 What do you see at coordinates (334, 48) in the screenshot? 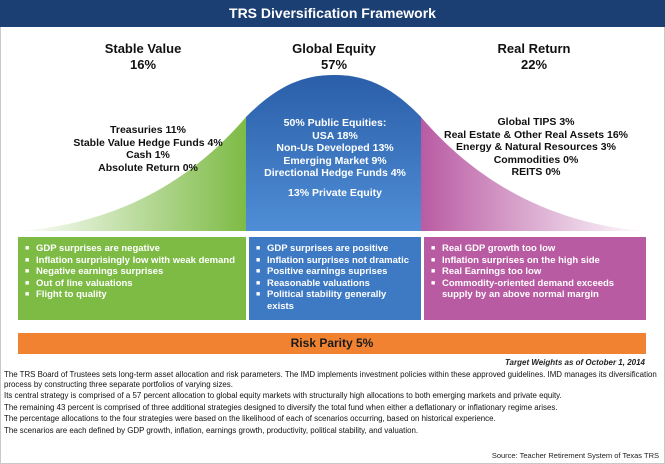
I see `column-name: Global Equity` at bounding box center [334, 48].